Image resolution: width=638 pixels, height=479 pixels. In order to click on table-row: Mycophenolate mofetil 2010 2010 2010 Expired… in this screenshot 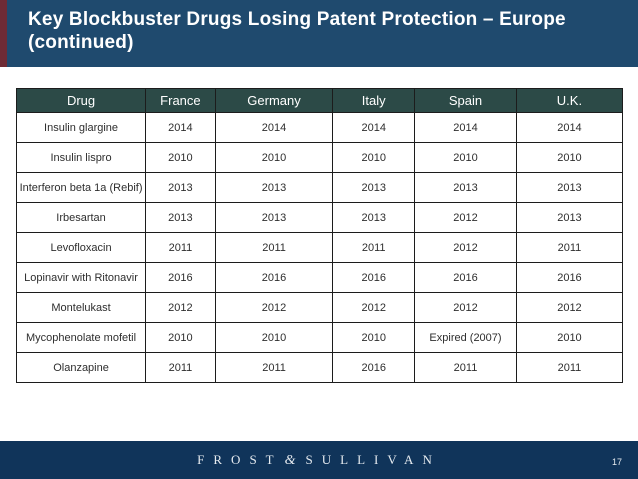, I will do `click(319, 337)`.